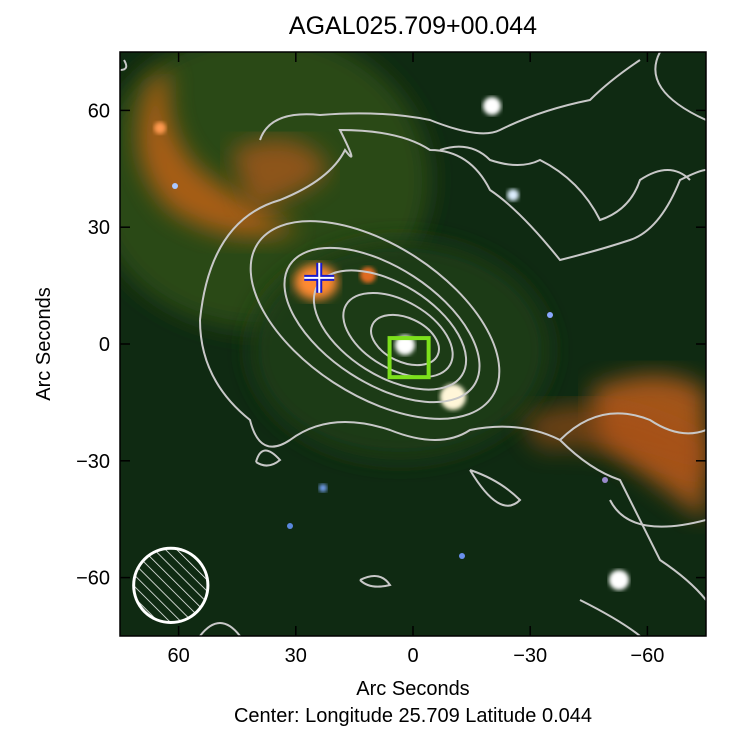 This screenshot has height=755, width=750. What do you see at coordinates (178, 656) in the screenshot?
I see `x-tick-label: 60` at bounding box center [178, 656].